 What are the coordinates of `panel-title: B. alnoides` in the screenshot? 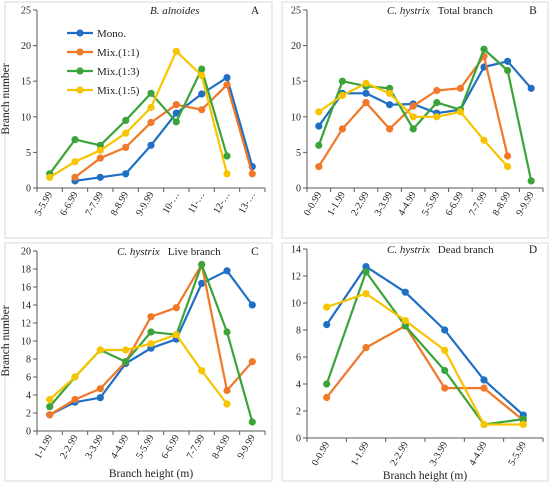 It's located at (175, 11).